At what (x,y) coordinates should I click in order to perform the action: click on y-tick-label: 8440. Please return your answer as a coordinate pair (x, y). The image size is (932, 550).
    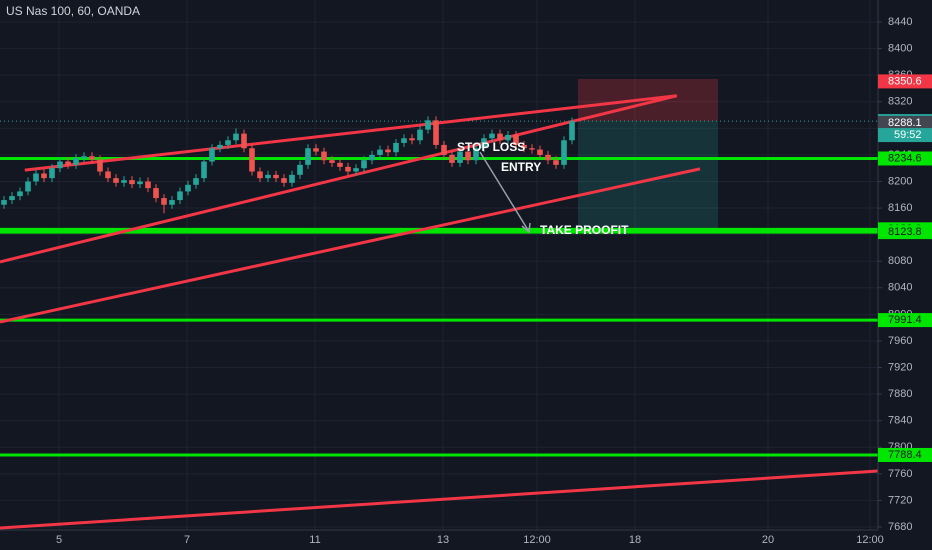
    Looking at the image, I should click on (900, 22).